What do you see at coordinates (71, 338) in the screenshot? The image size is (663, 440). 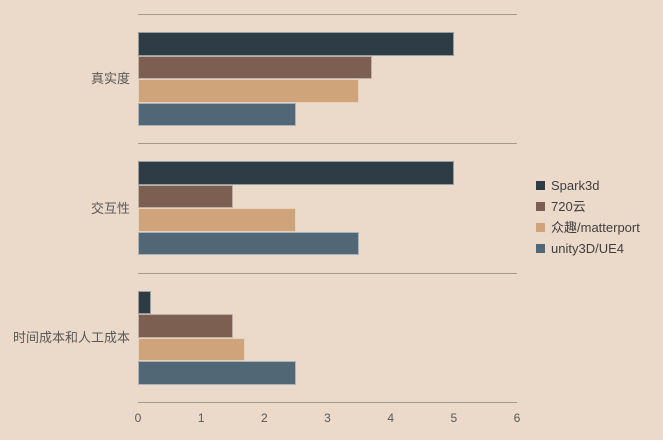 I see `category-label: 时间成本和人工成本` at bounding box center [71, 338].